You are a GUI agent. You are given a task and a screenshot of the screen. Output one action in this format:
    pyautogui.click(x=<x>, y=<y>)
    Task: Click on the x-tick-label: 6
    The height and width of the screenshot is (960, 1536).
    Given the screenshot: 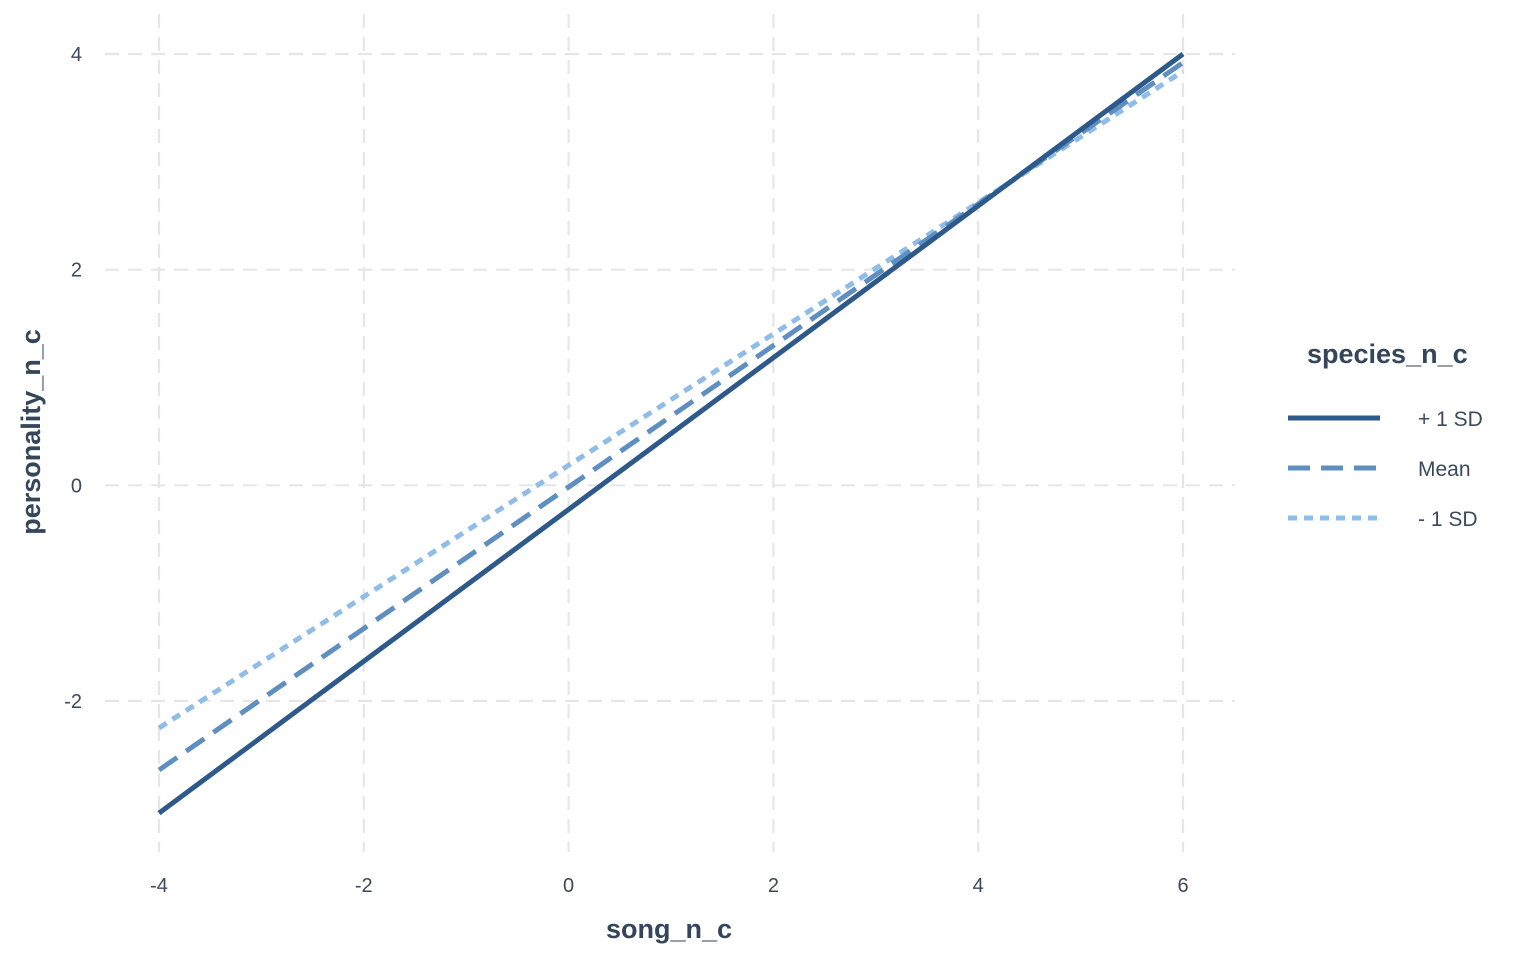 What is the action you would take?
    pyautogui.click(x=1182, y=886)
    